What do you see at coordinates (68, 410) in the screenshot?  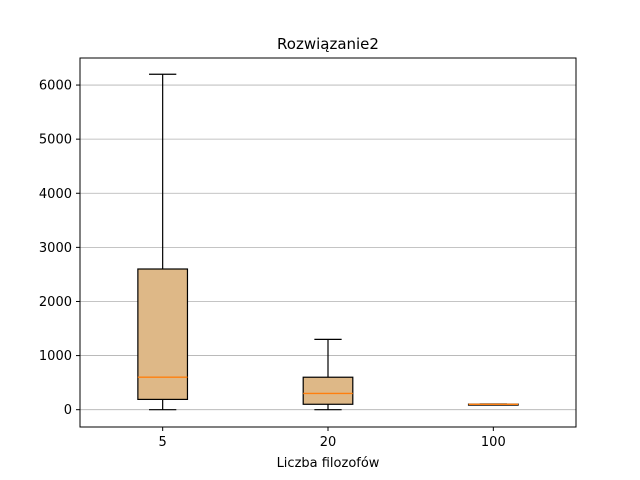 I see `y-tick-label: 0` at bounding box center [68, 410].